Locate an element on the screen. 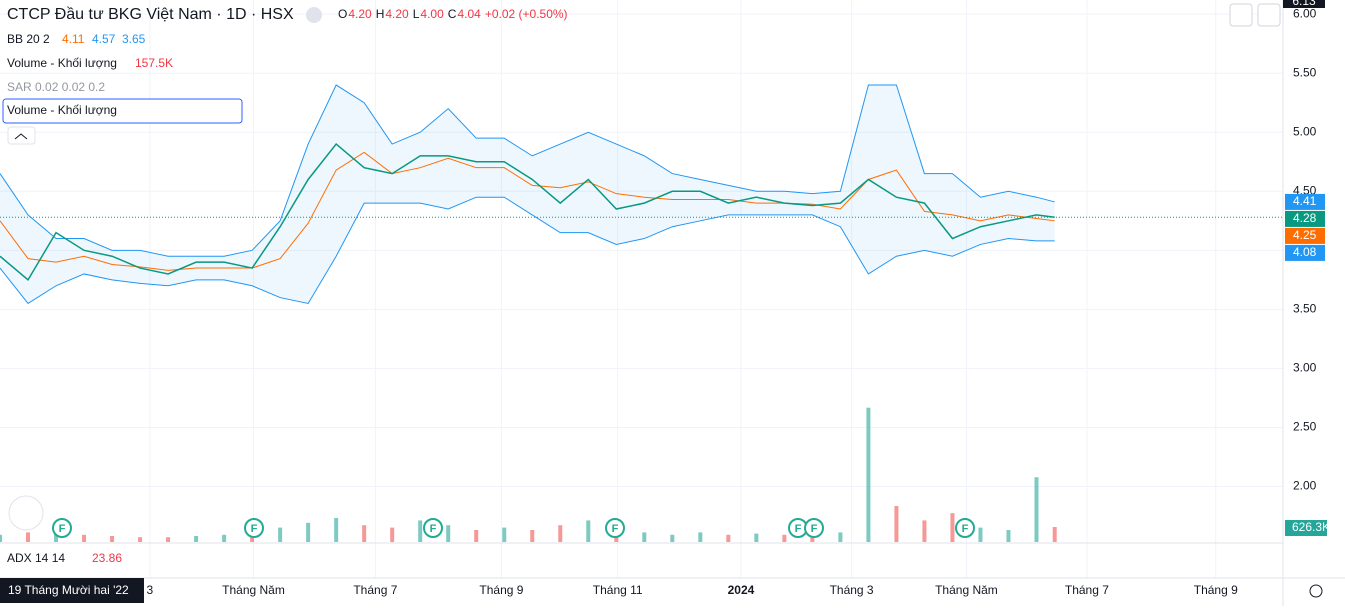 The width and height of the screenshot is (1345, 611). x-tick-label: 3 is located at coordinates (150, 590).